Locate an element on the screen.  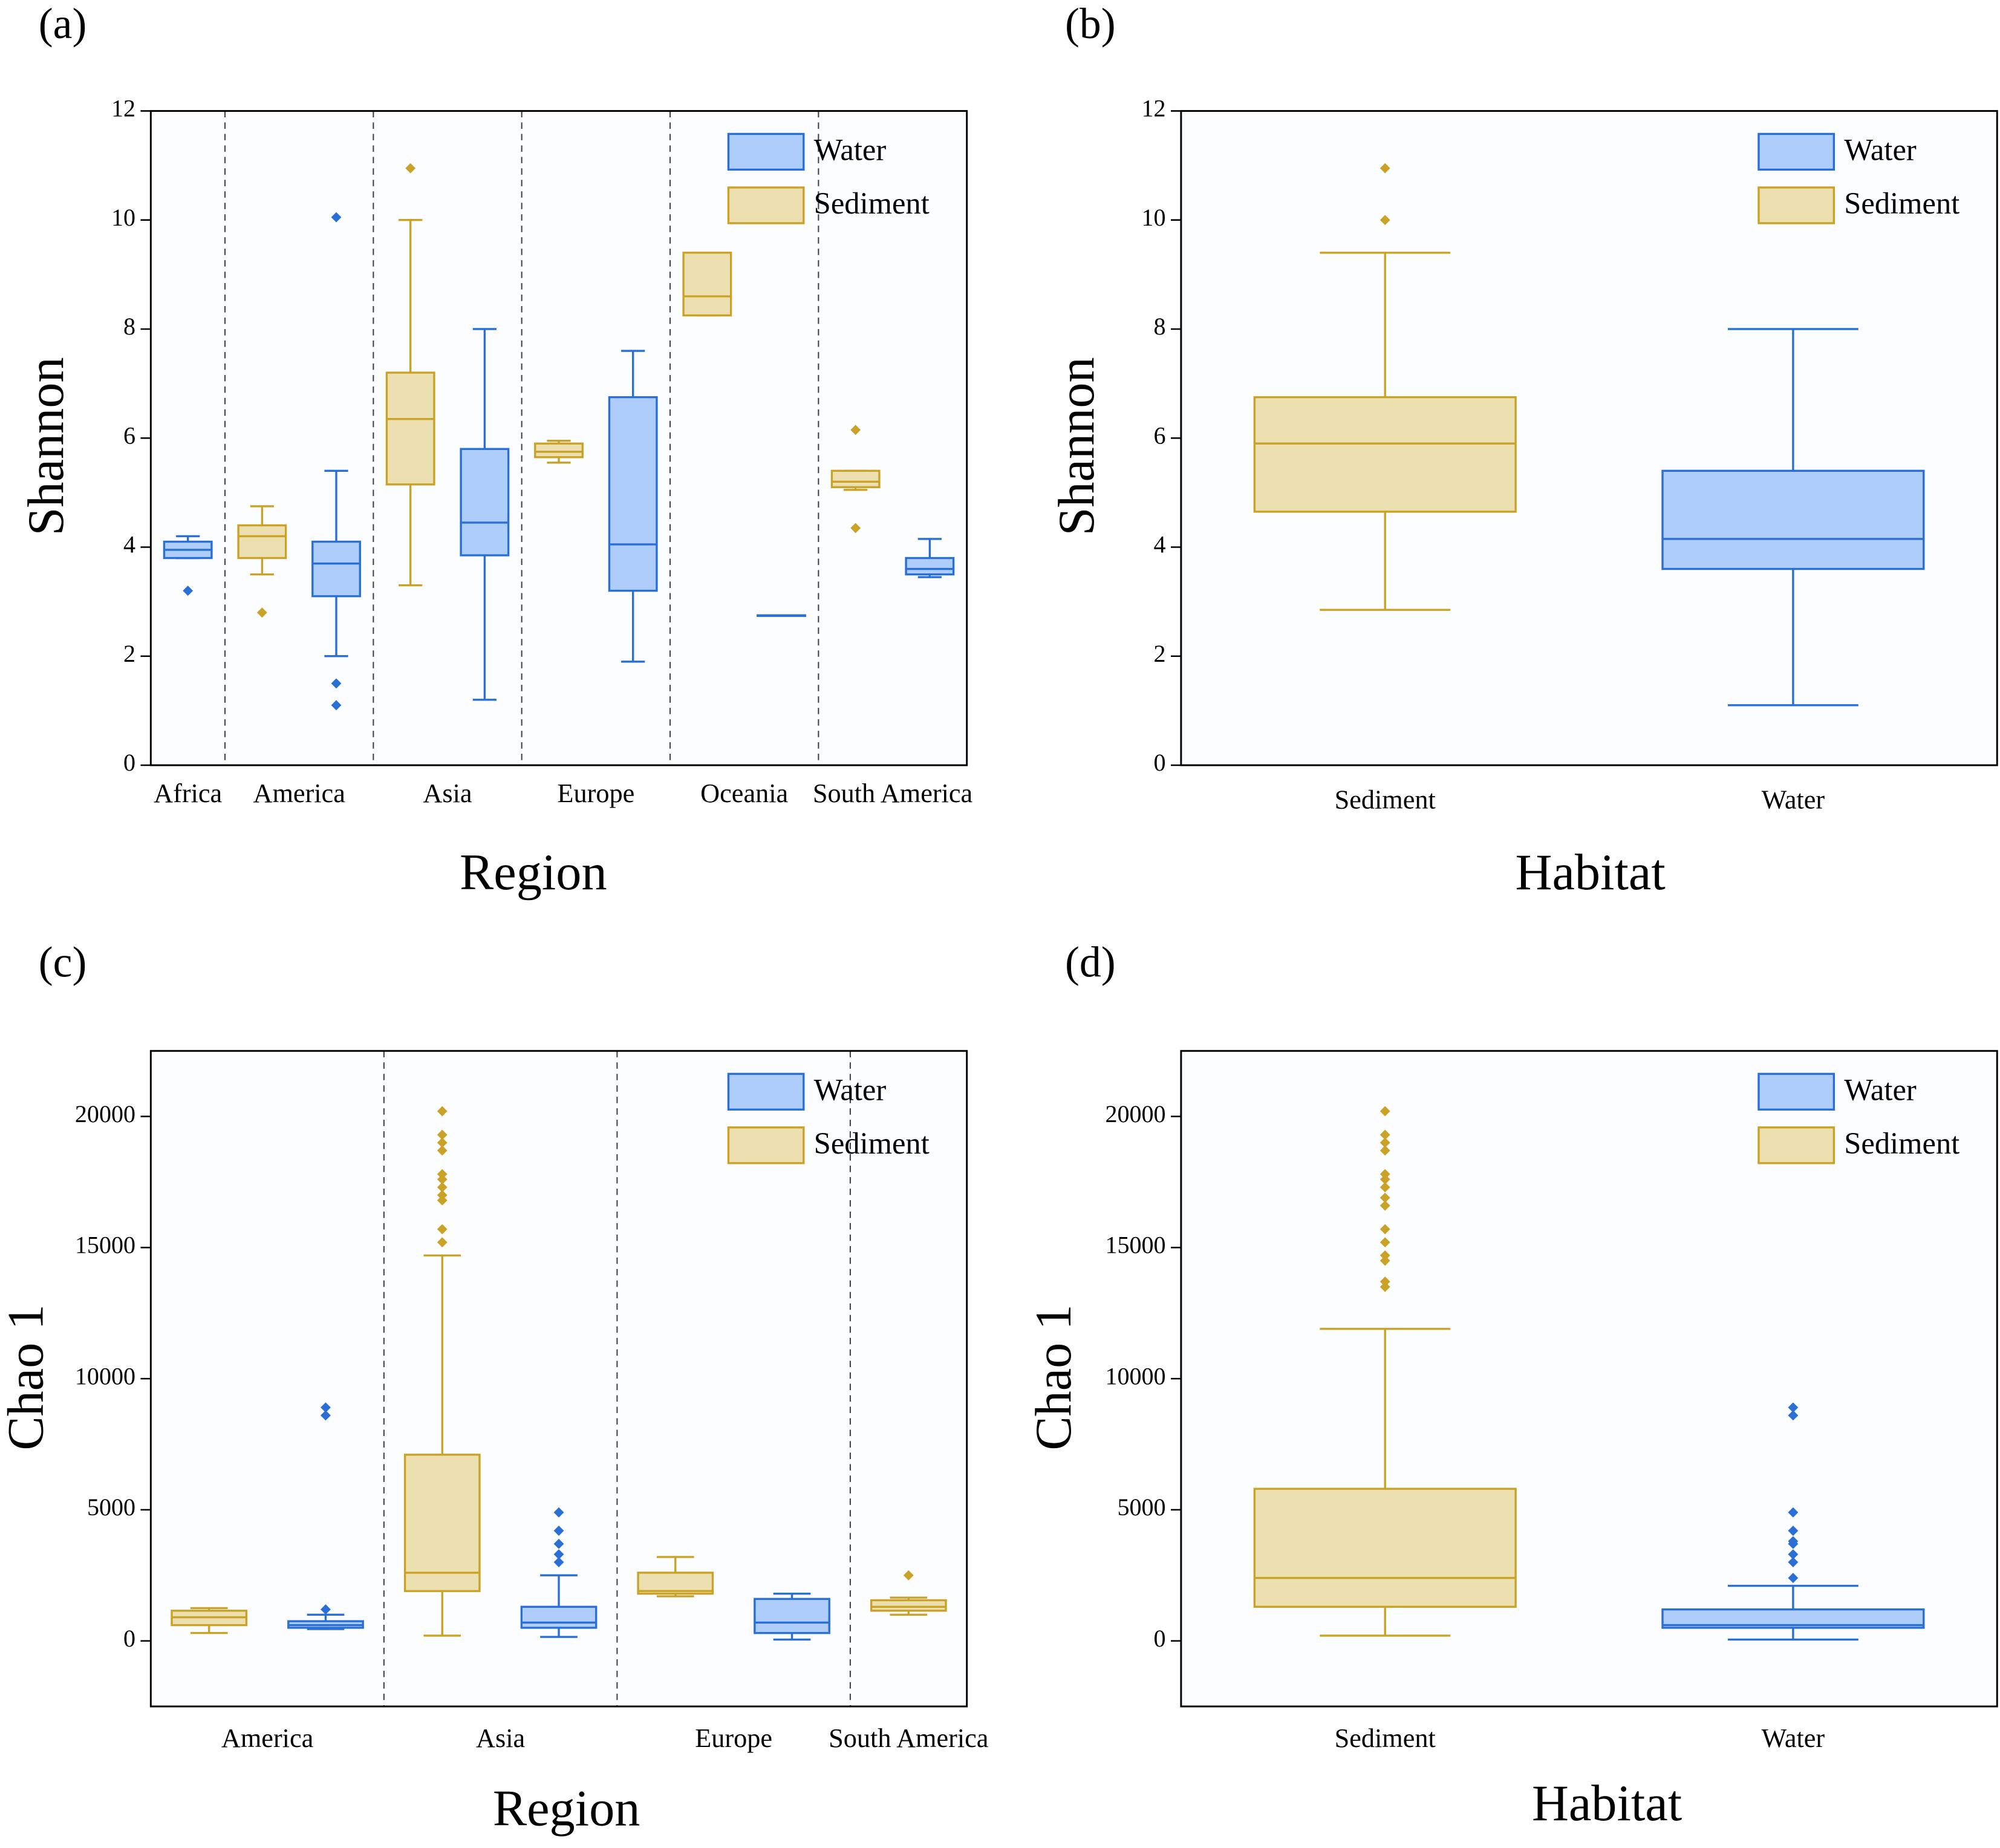
x-tick-label: America is located at coordinates (267, 1738).